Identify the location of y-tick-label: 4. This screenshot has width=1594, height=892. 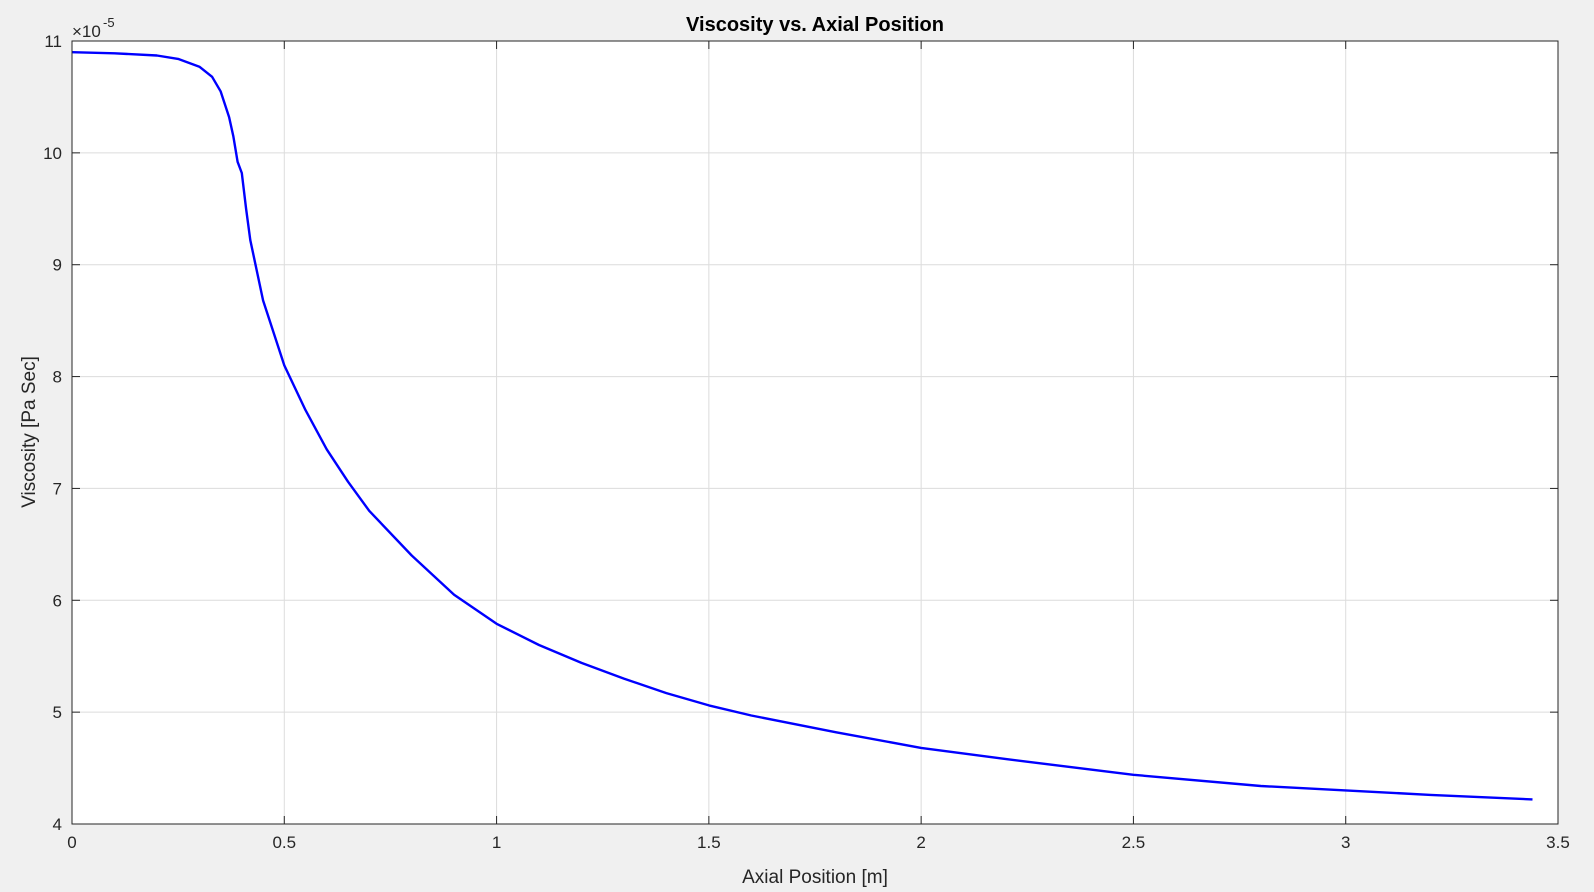
(57, 824).